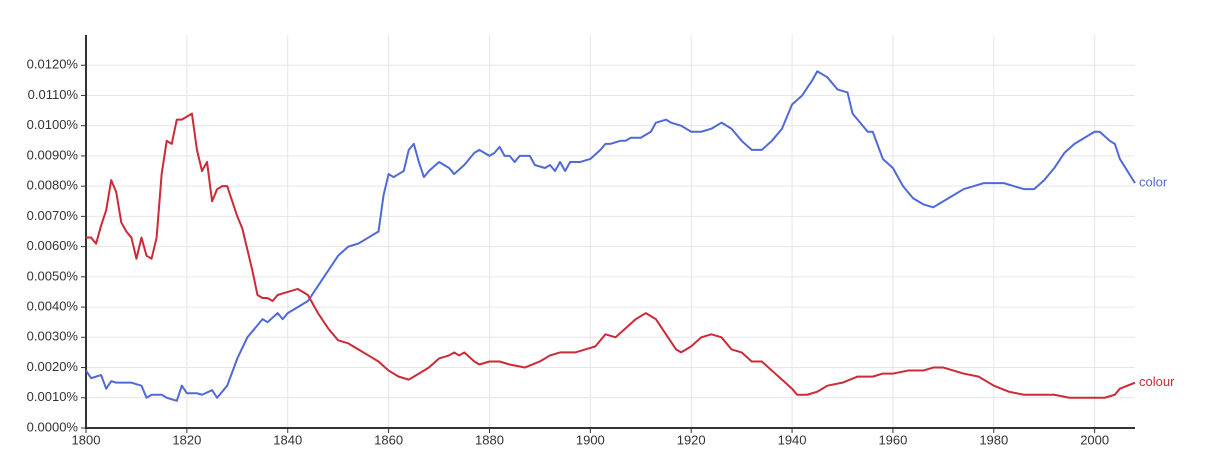  What do you see at coordinates (53, 215) in the screenshot?
I see `y-tick-label: 0.0070%` at bounding box center [53, 215].